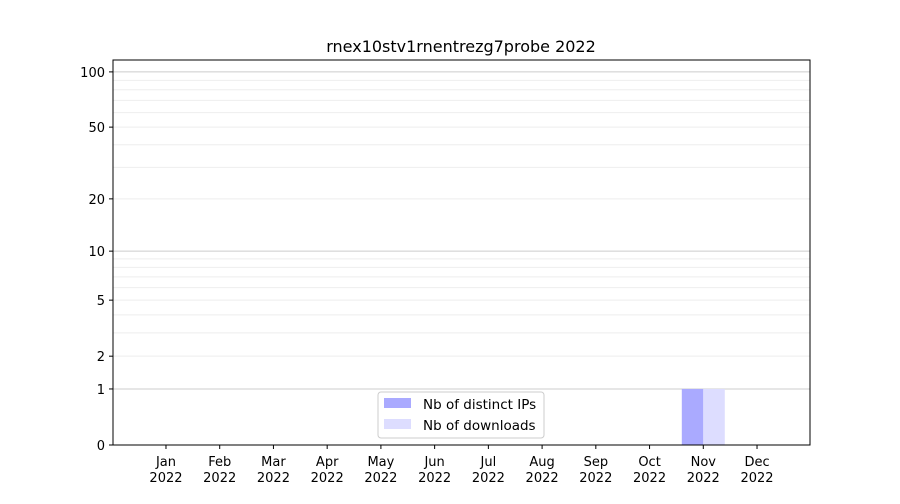 Image resolution: width=900 pixels, height=504 pixels. What do you see at coordinates (542, 470) in the screenshot?
I see `x-tick-label: Aug 2022` at bounding box center [542, 470].